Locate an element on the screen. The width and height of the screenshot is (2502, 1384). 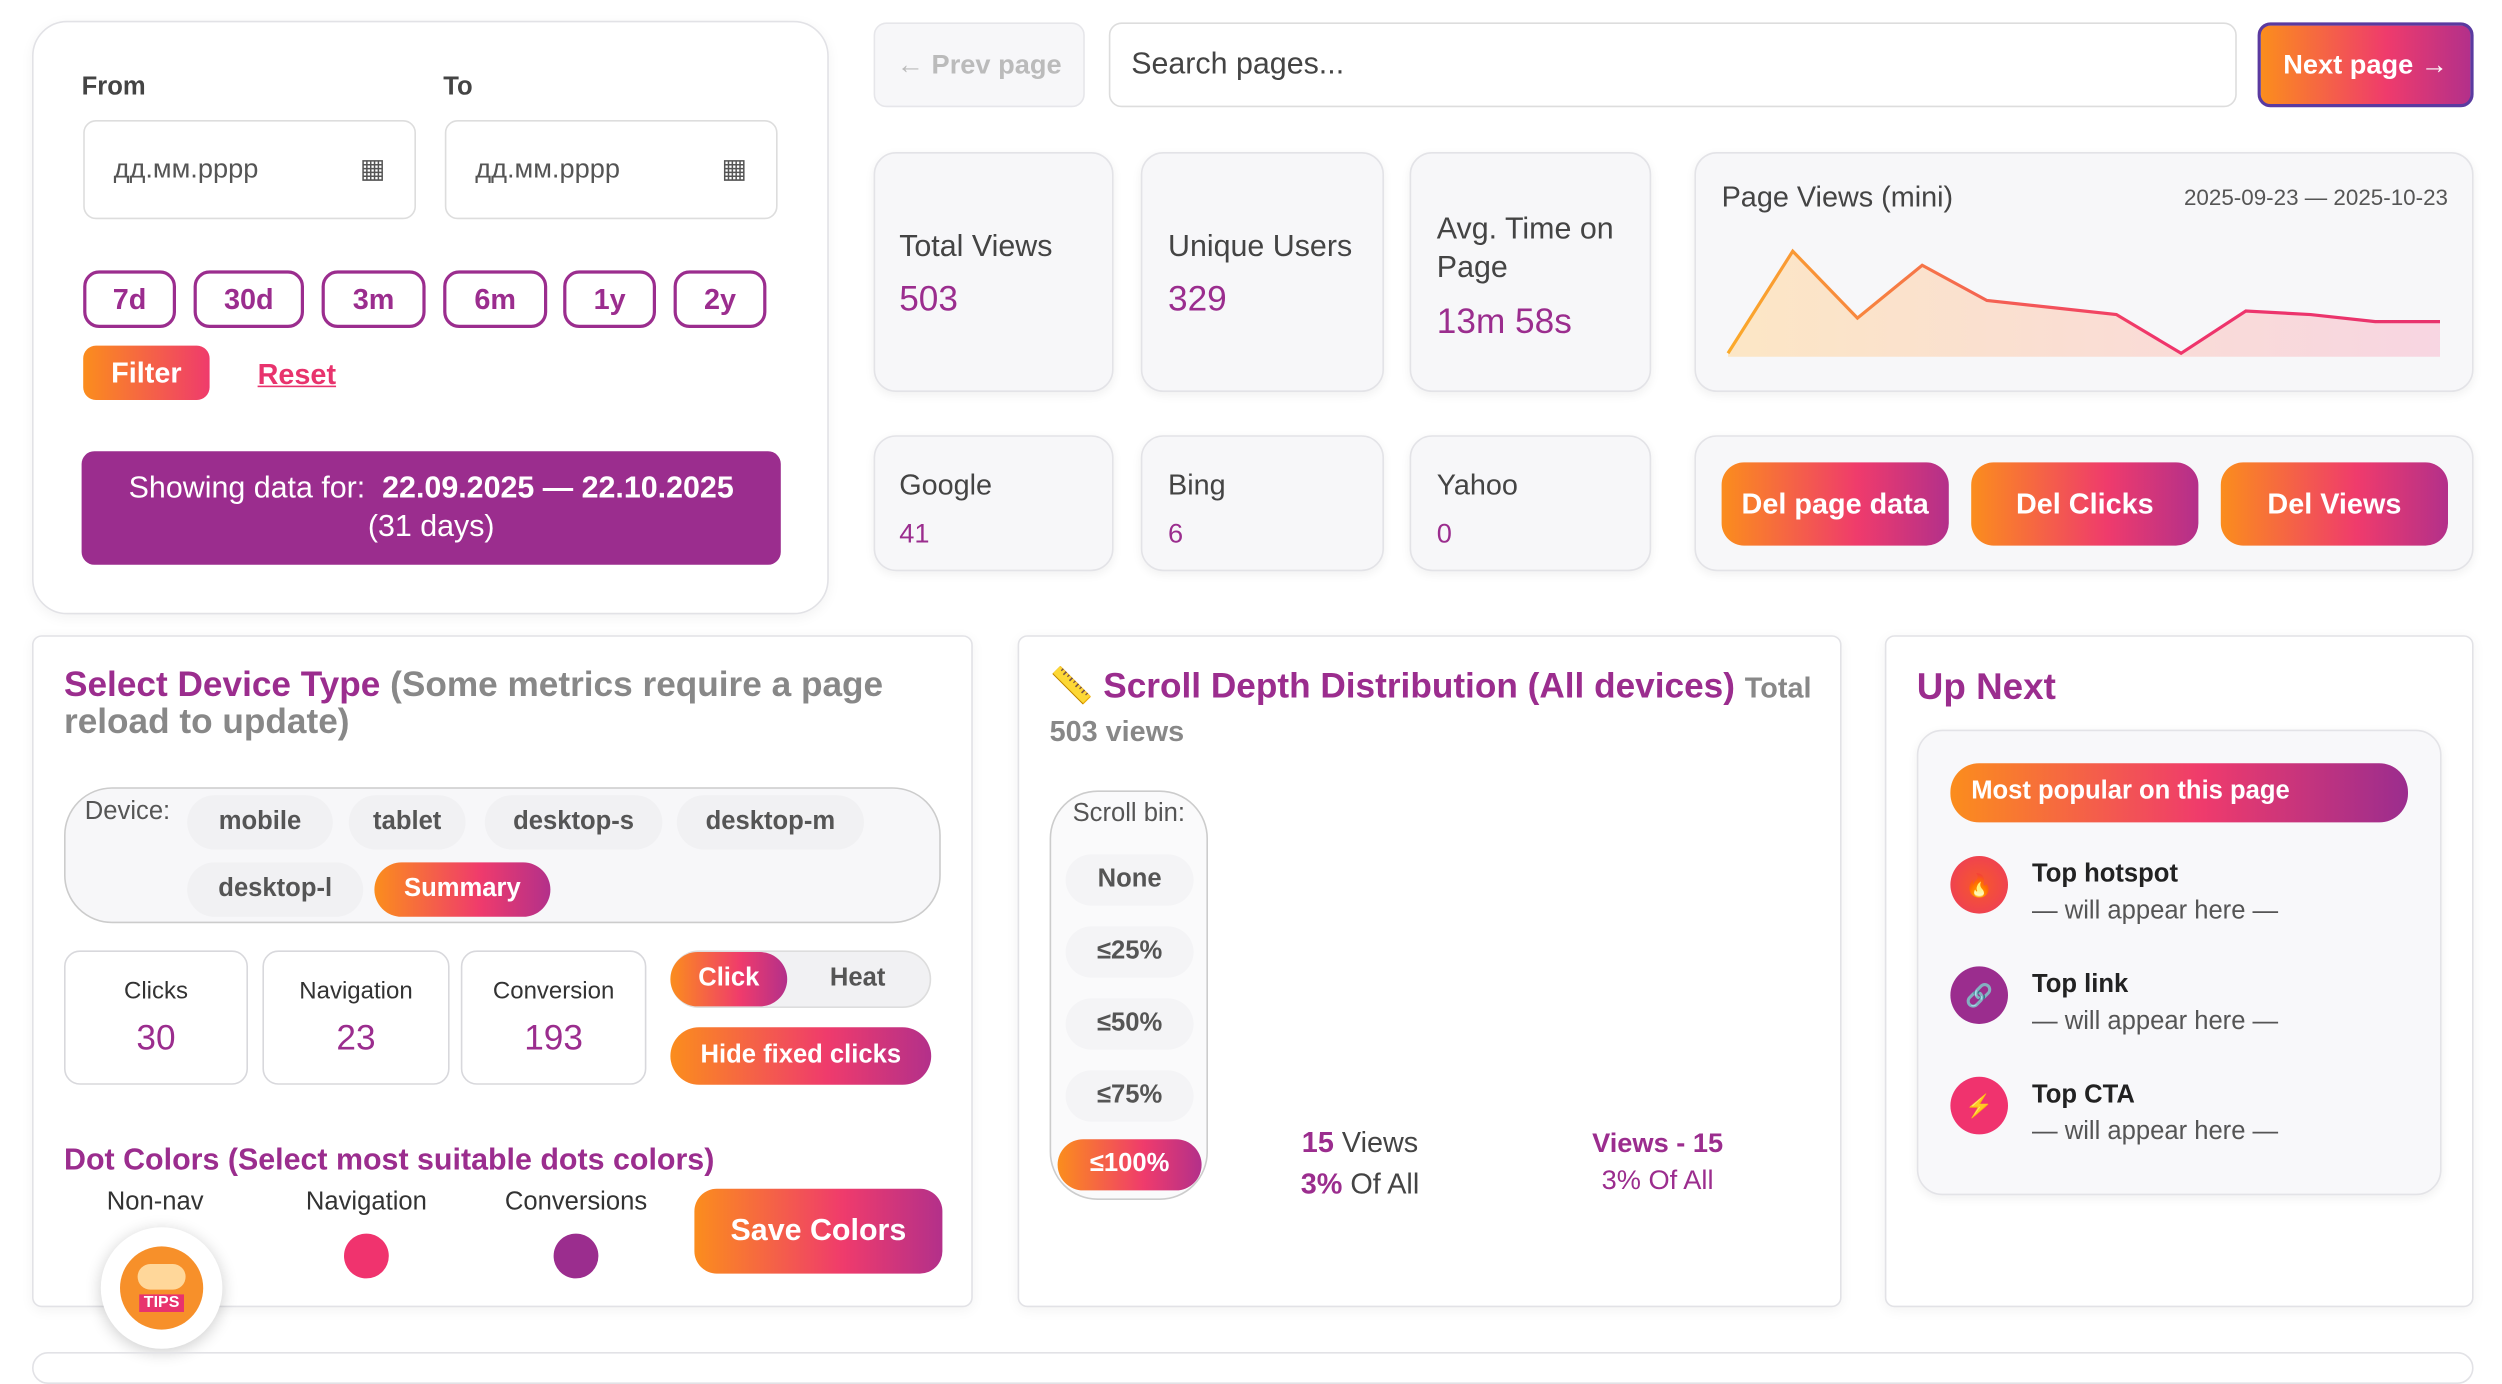
stat-value: 329 is located at coordinates (1197, 298).